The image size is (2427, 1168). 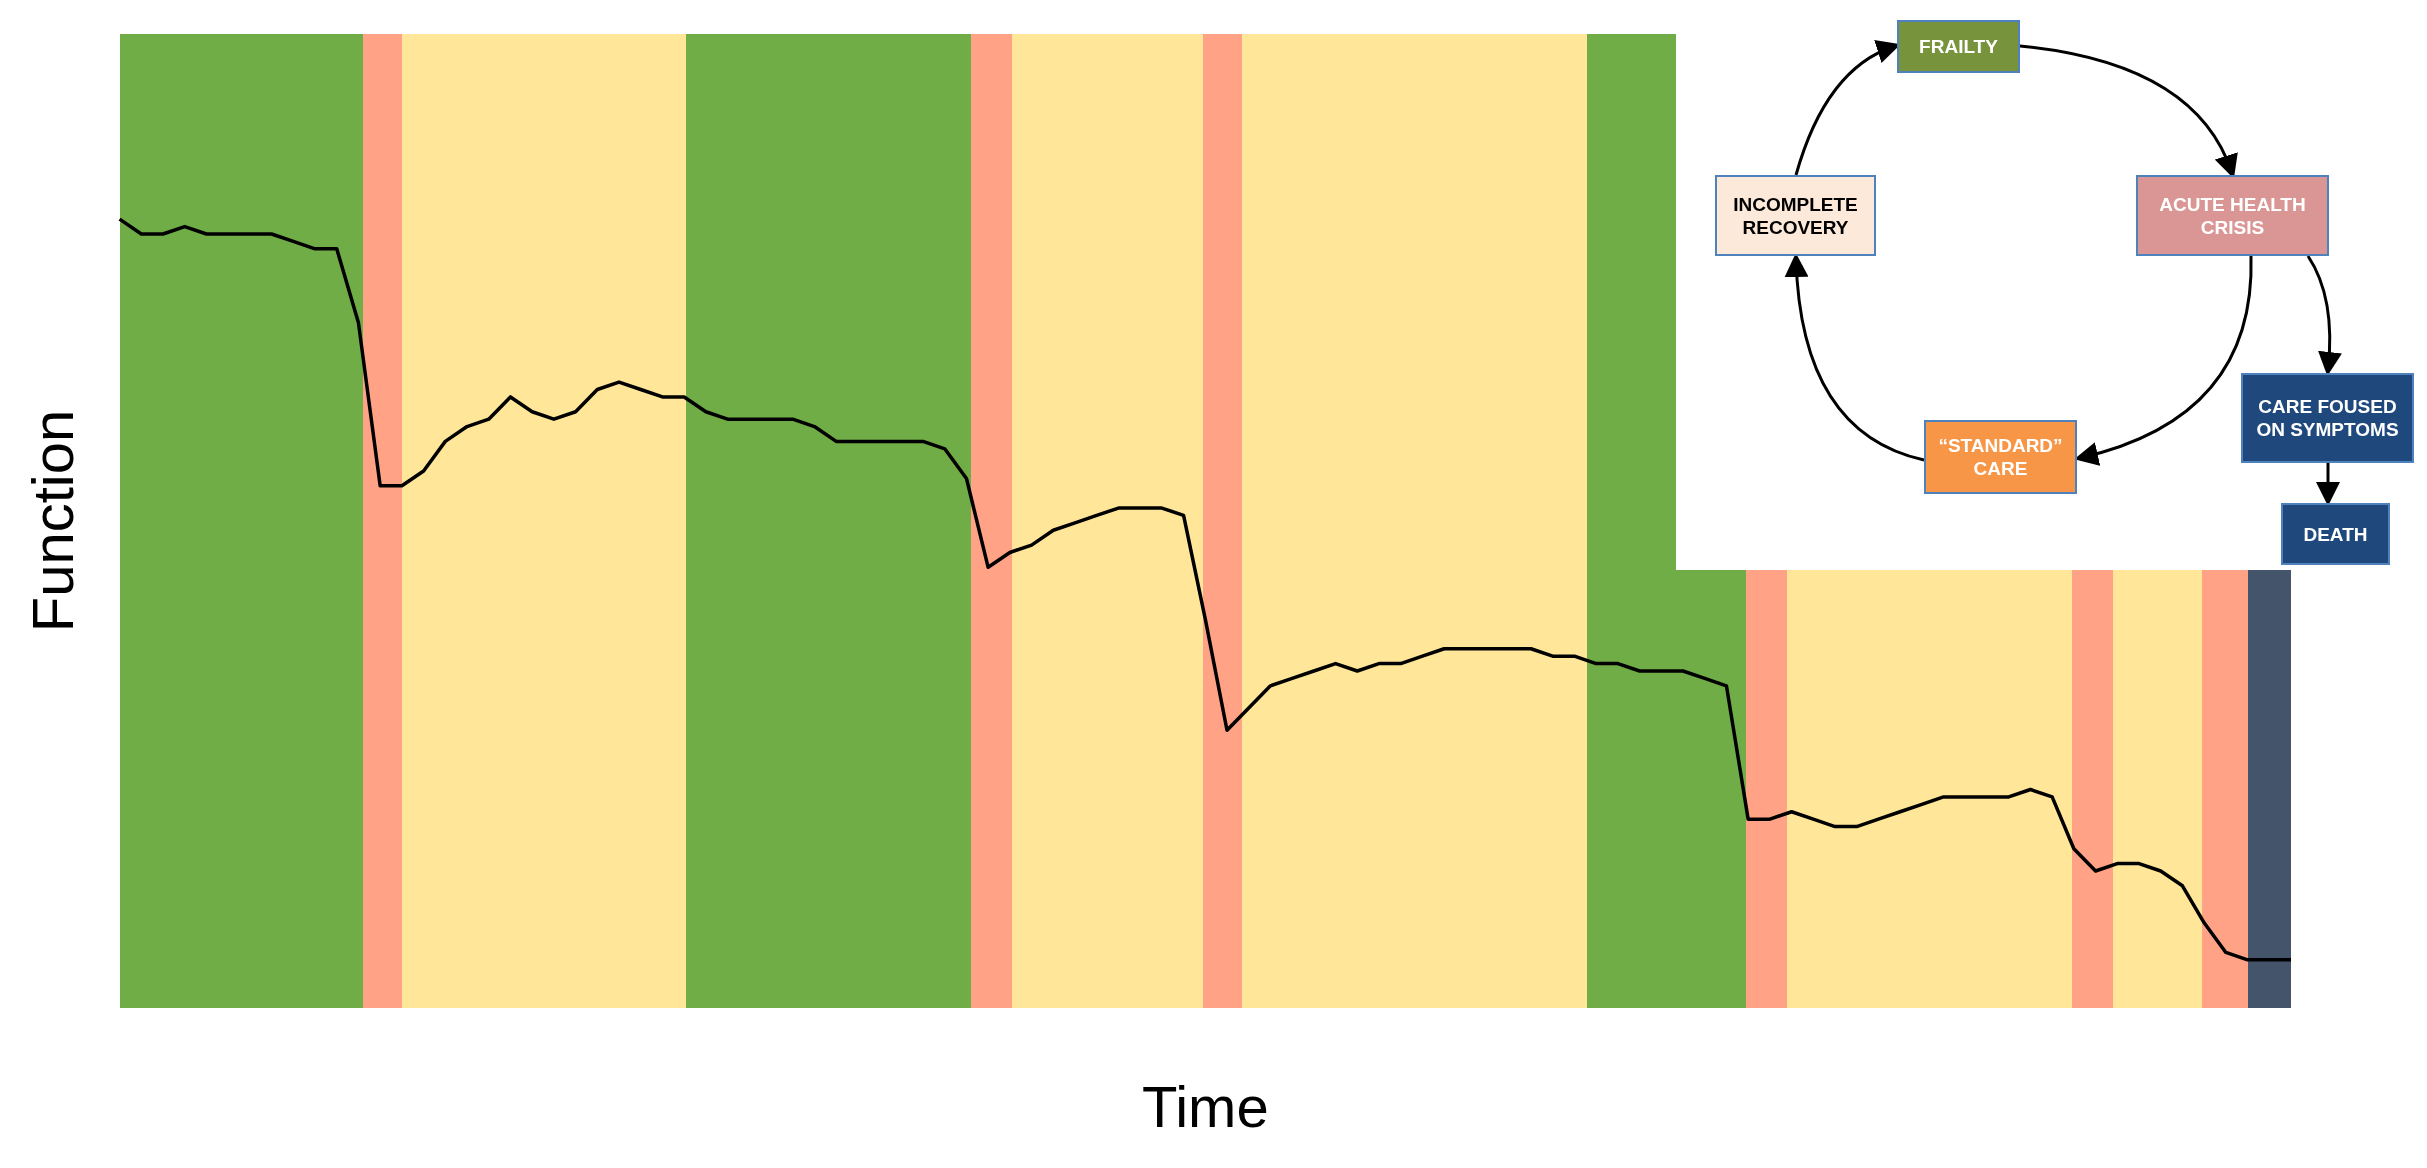 What do you see at coordinates (2000, 457) in the screenshot?
I see `annotation: “STANDARD” CARE` at bounding box center [2000, 457].